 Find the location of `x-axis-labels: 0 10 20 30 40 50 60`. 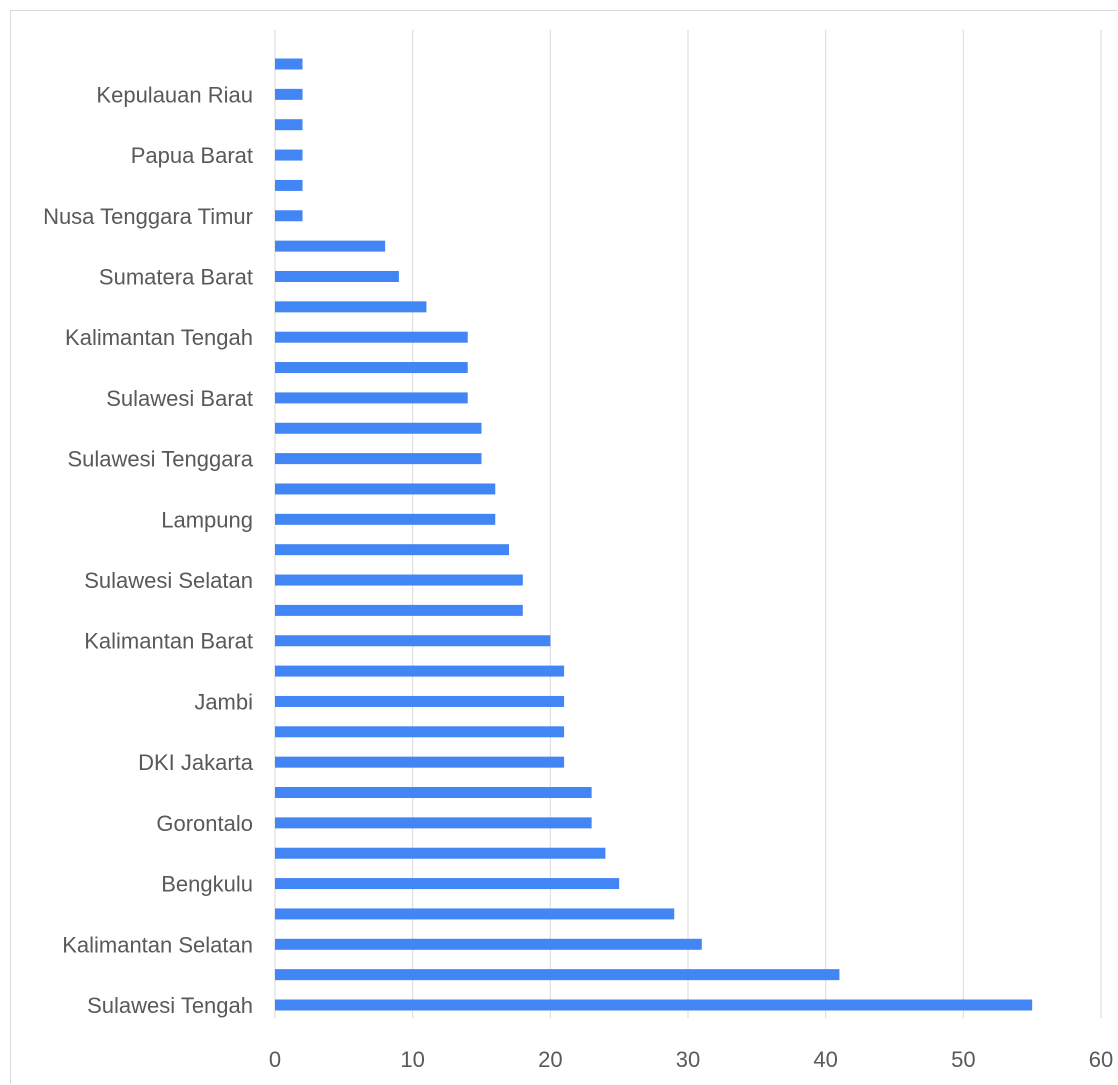

x-axis-labels: 0 10 20 30 40 50 60 is located at coordinates (691, 1059).